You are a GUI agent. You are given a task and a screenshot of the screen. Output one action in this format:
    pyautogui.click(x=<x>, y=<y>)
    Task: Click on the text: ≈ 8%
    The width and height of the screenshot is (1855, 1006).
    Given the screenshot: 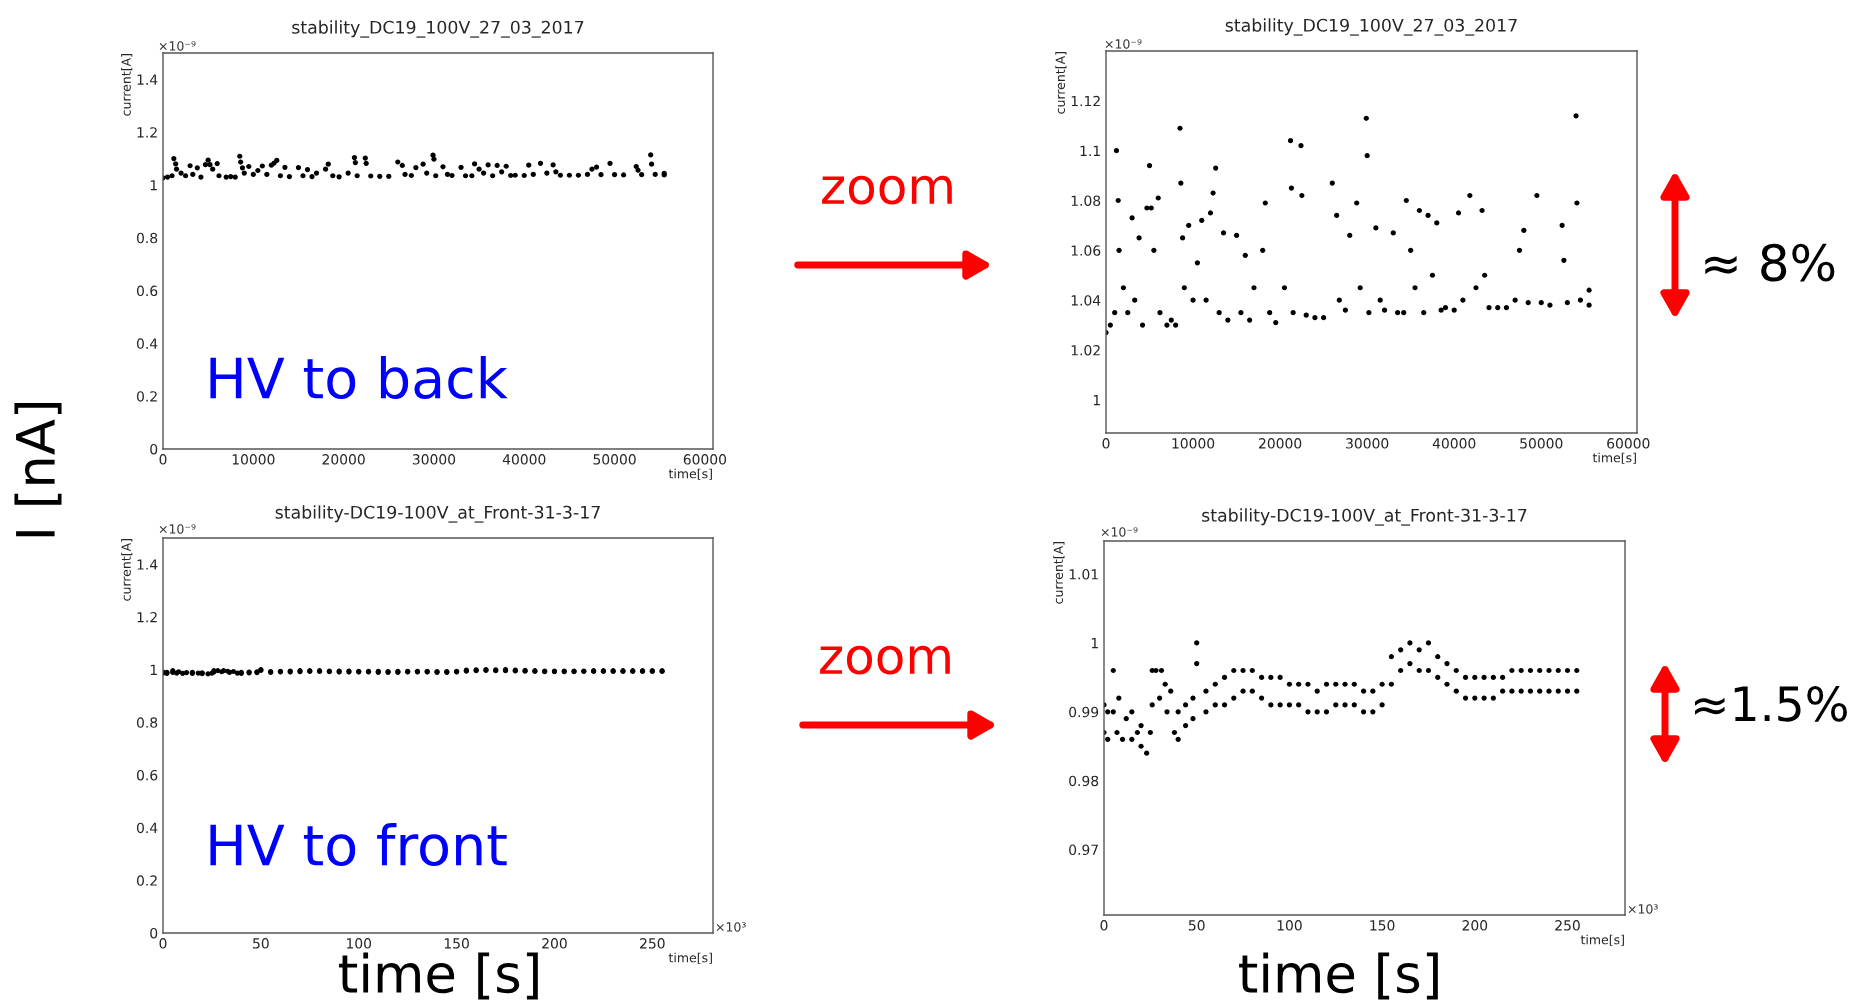 What is the action you would take?
    pyautogui.click(x=1770, y=262)
    